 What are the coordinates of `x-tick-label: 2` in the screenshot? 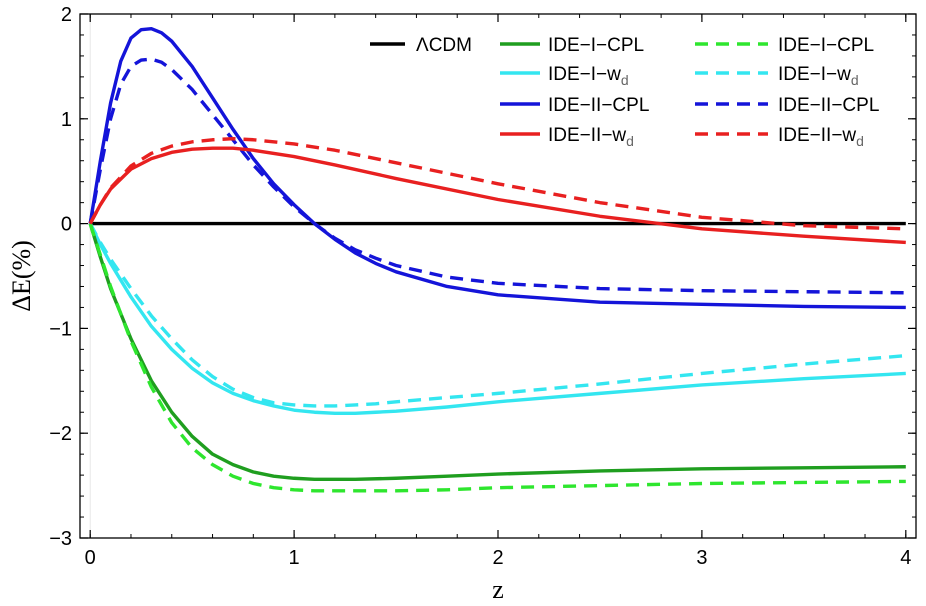 It's located at (497, 558).